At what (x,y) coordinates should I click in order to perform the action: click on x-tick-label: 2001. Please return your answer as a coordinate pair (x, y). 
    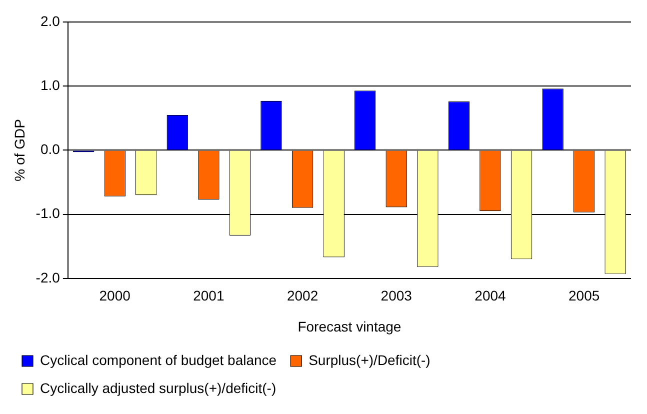
    Looking at the image, I should click on (208, 296).